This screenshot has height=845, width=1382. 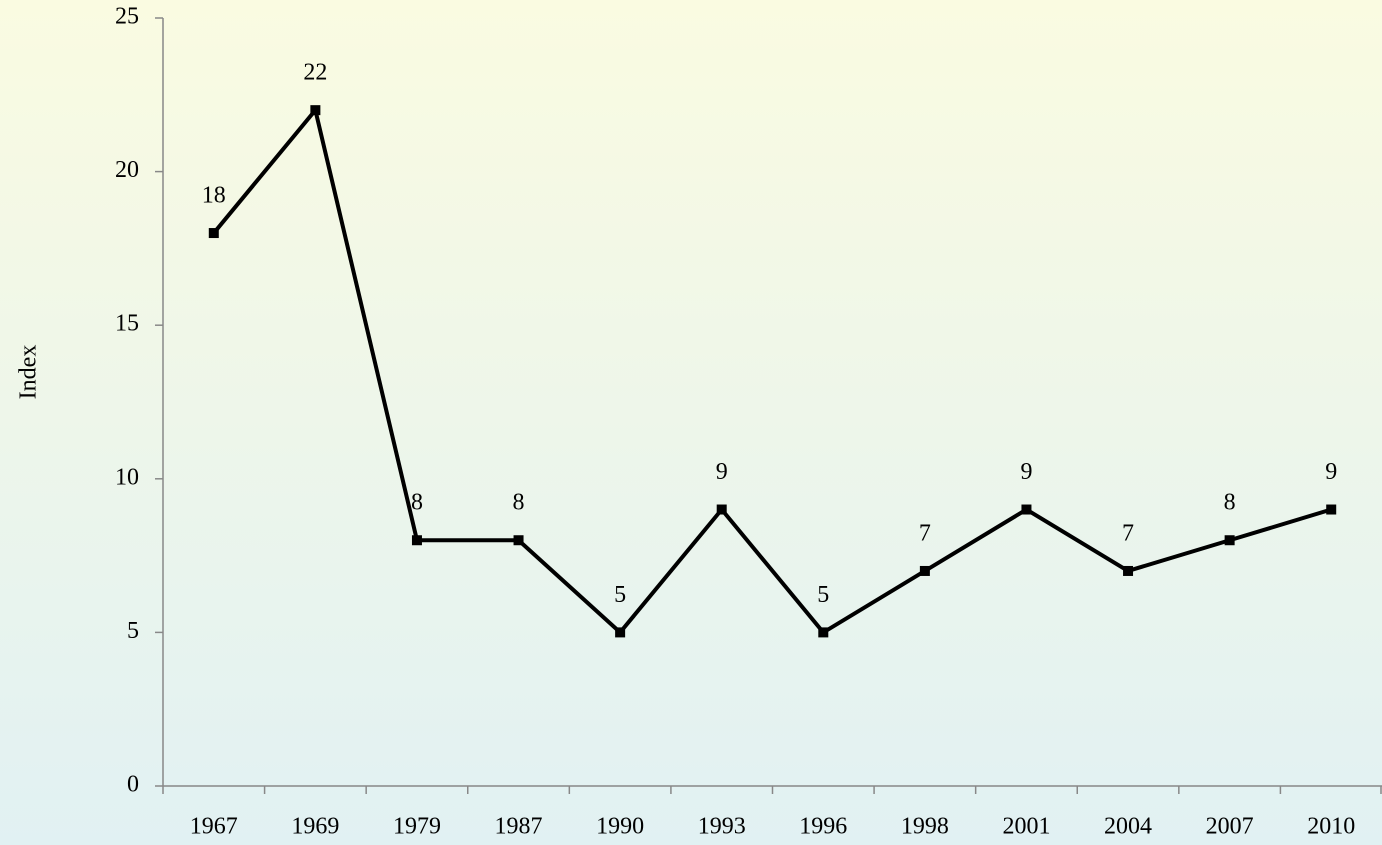 What do you see at coordinates (214, 827) in the screenshot?
I see `x-tick-label: 1967` at bounding box center [214, 827].